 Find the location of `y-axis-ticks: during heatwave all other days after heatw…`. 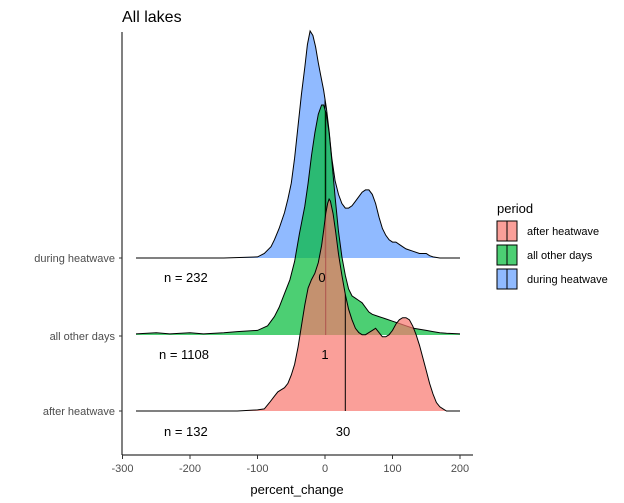

y-axis-ticks: during heatwave all other days after heatw… is located at coordinates (78, 335).